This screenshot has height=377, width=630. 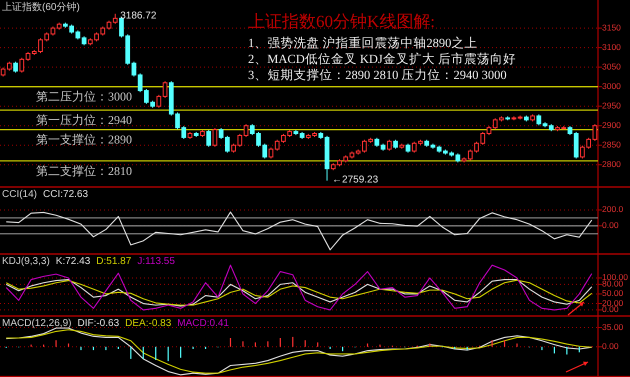 I want to click on series-label: DIF:-0.63, so click(x=98, y=323).